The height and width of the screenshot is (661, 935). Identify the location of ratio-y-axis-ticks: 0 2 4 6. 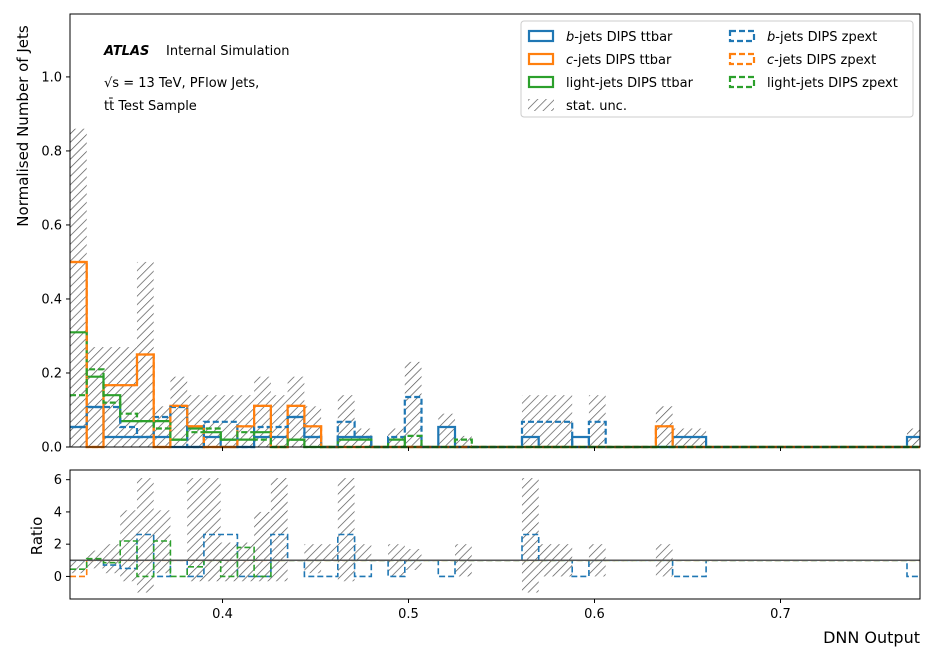
(62, 529).